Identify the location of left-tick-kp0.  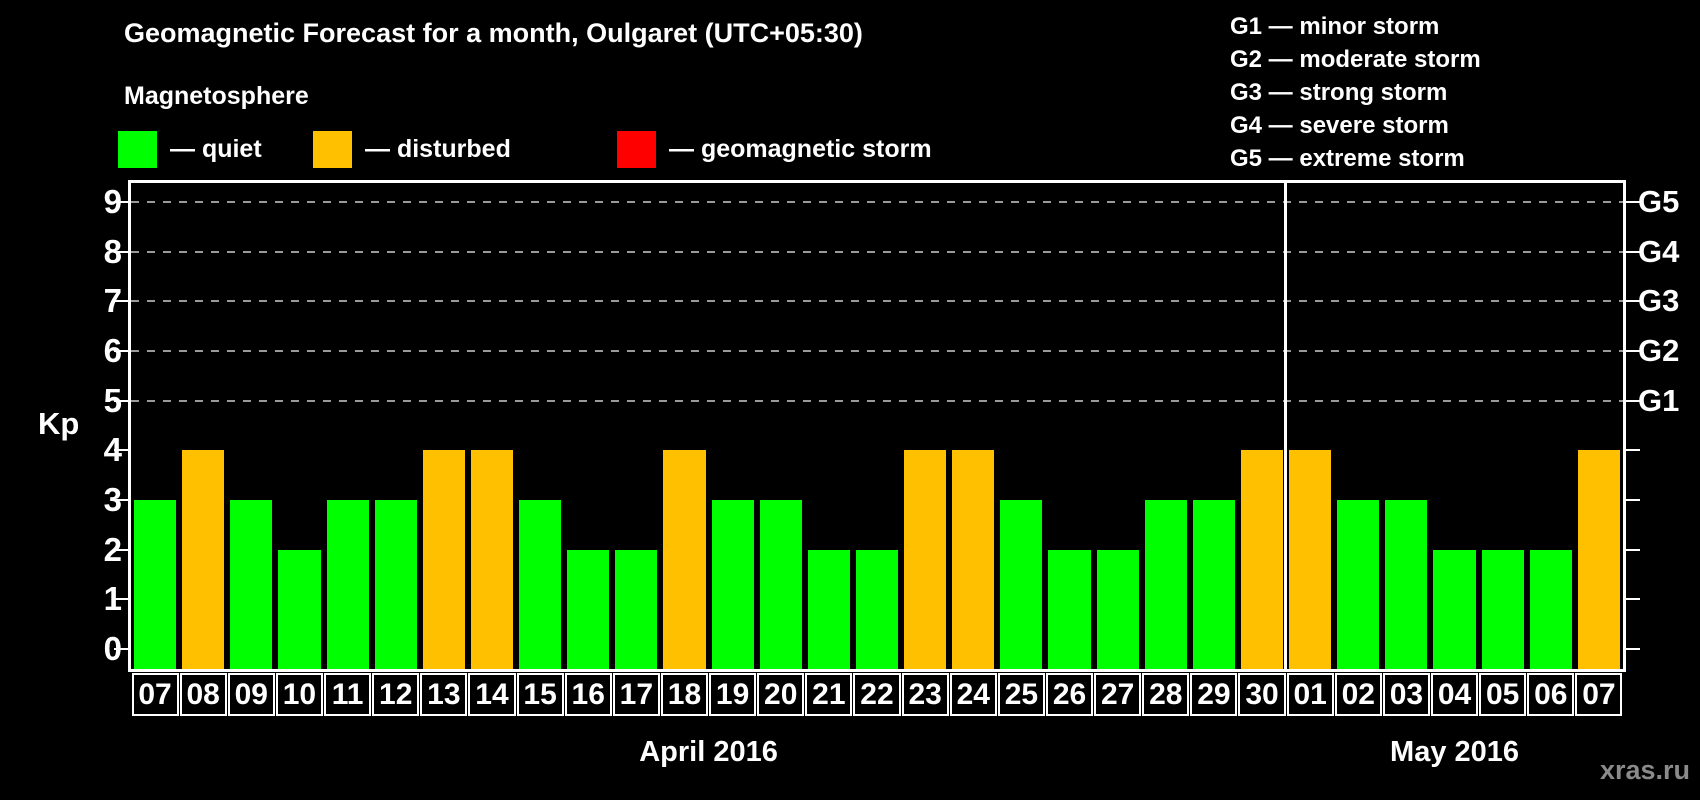
(121, 649).